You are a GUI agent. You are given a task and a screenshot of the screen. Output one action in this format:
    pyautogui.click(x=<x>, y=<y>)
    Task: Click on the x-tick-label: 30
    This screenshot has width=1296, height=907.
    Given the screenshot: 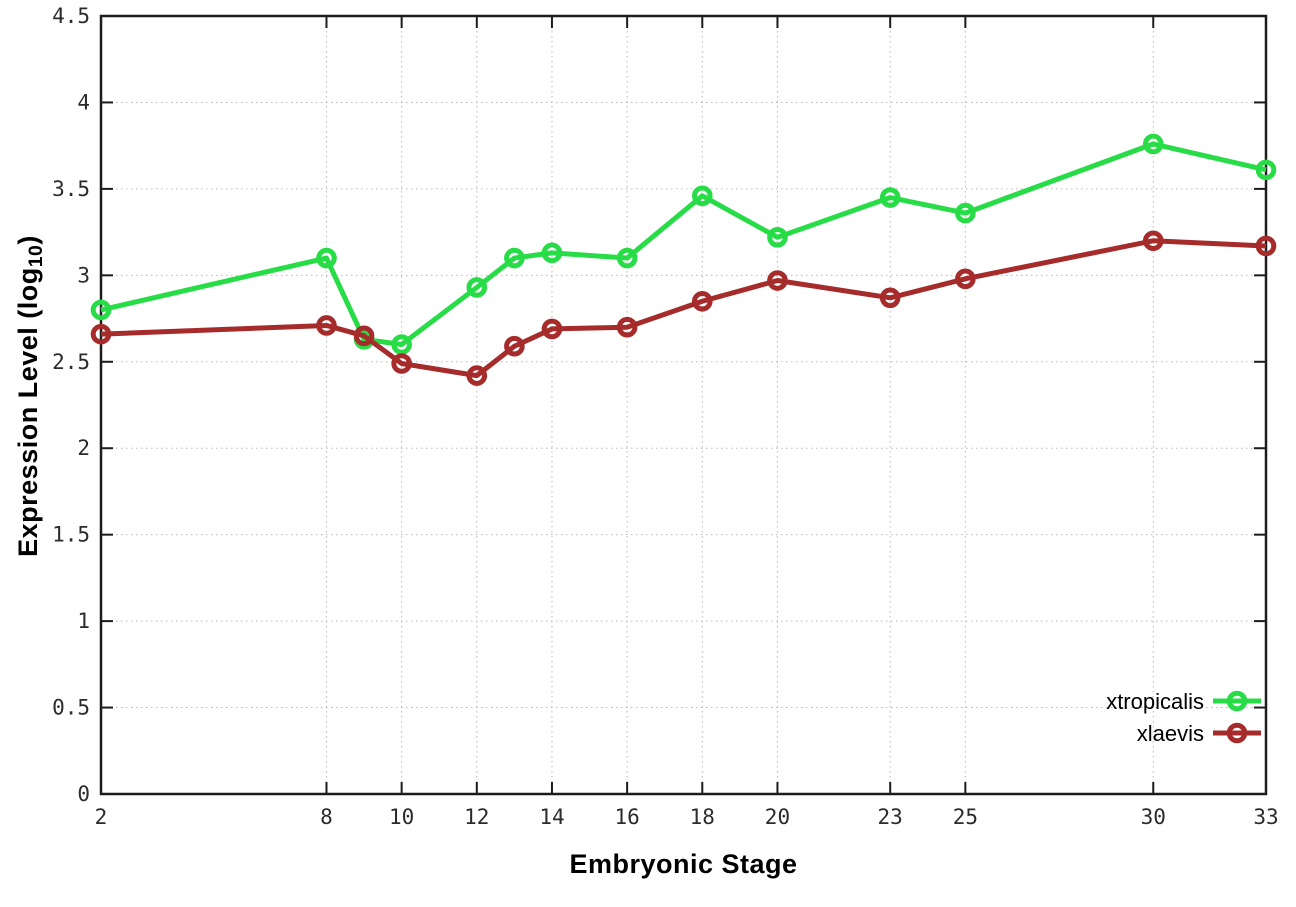 What is the action you would take?
    pyautogui.click(x=1153, y=817)
    